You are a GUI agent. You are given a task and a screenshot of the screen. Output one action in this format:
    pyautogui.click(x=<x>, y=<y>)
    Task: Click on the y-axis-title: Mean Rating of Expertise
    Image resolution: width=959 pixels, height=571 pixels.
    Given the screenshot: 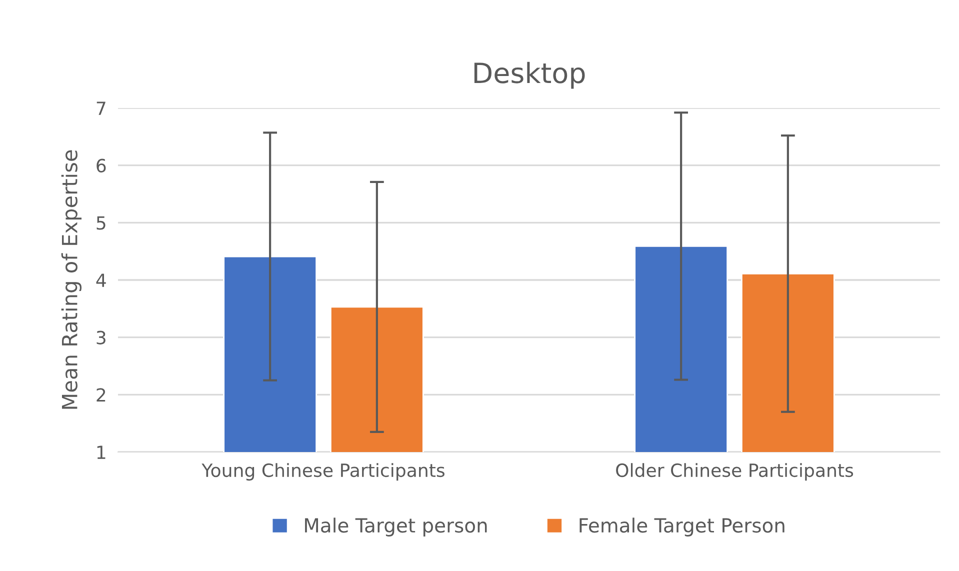 What is the action you would take?
    pyautogui.click(x=71, y=279)
    